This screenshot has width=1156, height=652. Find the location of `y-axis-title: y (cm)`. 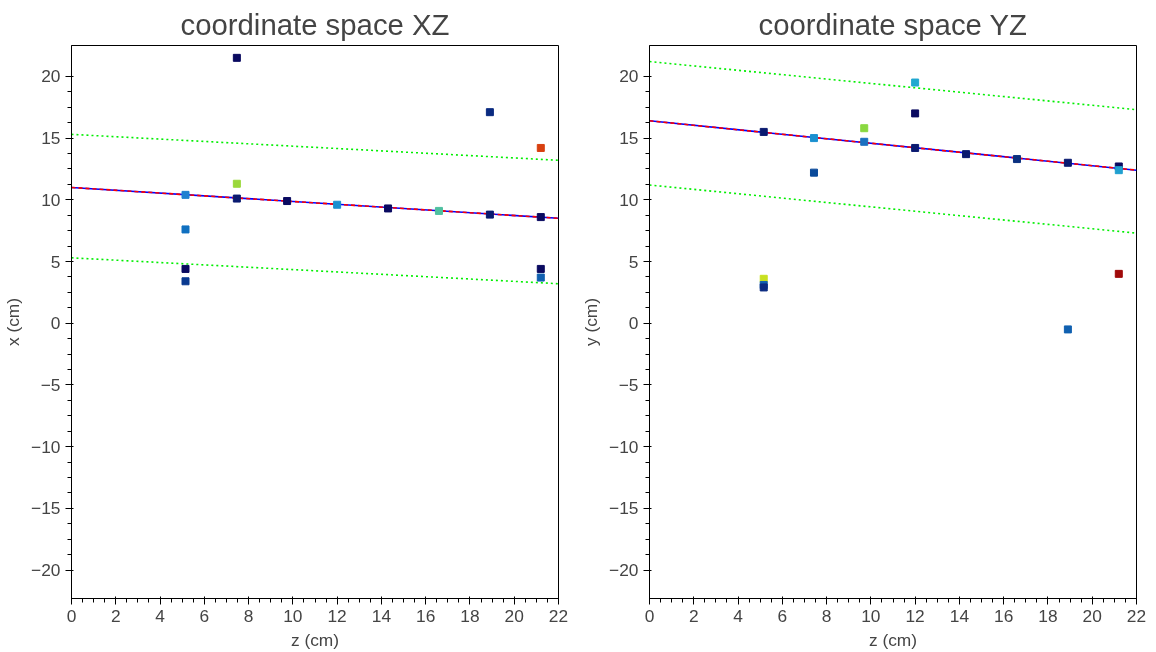

y-axis-title: y (cm) is located at coordinates (591, 322).